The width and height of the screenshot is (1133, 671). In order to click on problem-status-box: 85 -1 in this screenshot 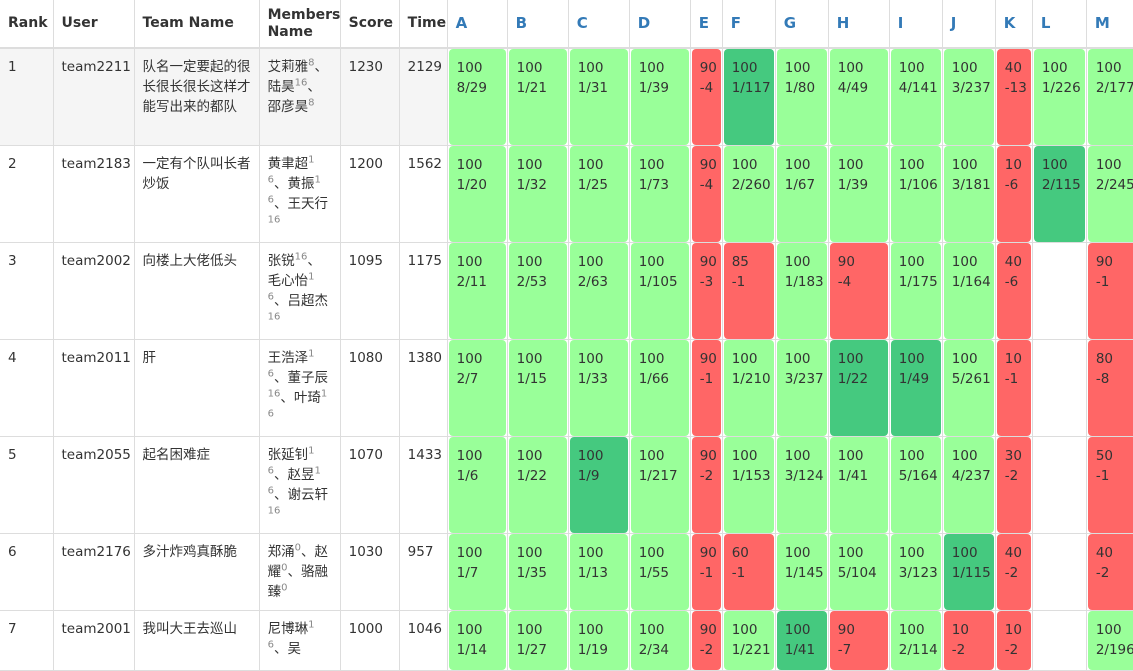, I will do `click(748, 291)`.